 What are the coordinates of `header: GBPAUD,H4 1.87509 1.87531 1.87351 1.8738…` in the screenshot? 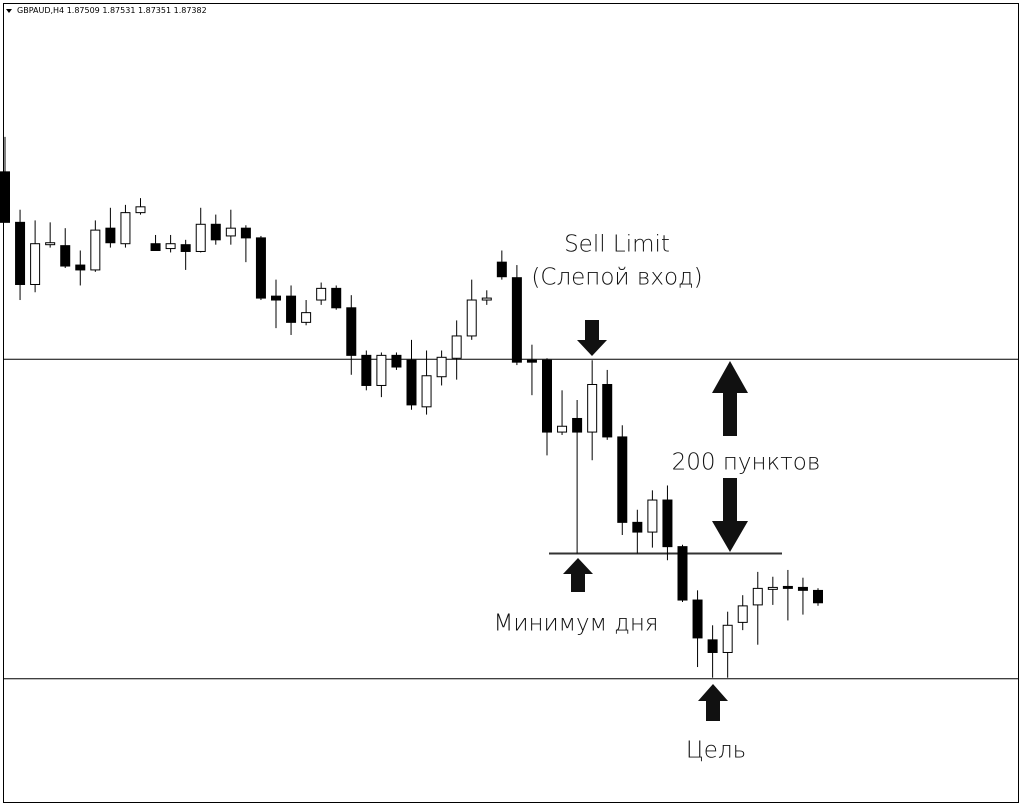 It's located at (112, 10).